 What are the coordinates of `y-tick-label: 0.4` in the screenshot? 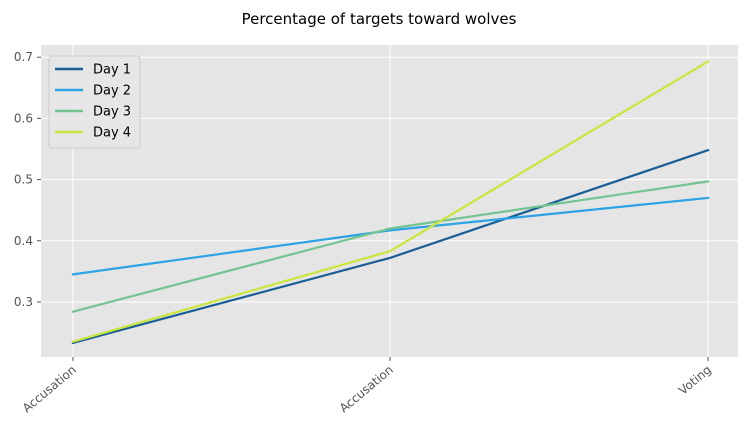 It's located at (23, 241).